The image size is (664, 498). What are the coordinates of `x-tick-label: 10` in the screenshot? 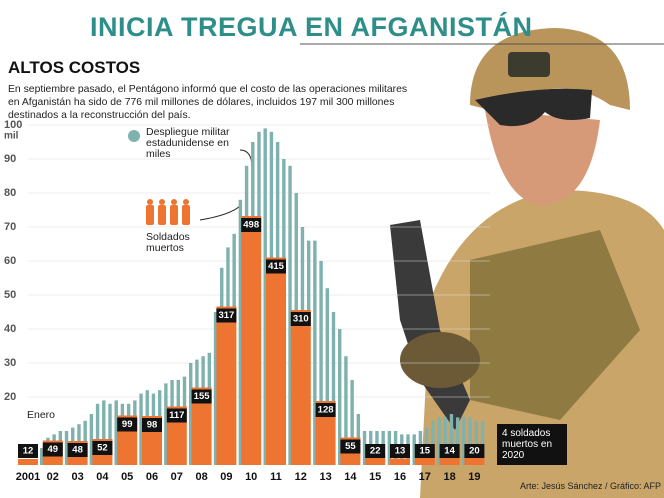 It's located at (251, 477).